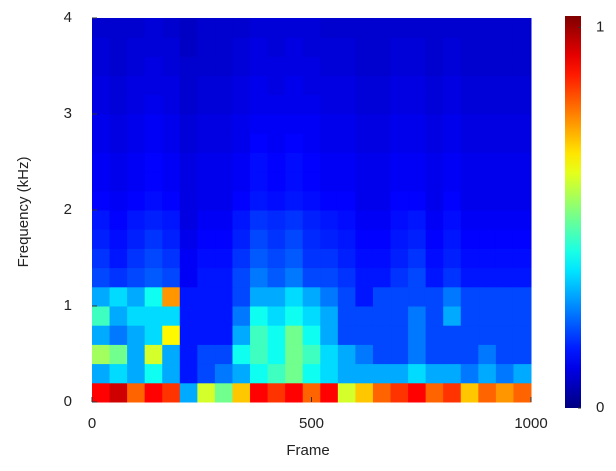 The width and height of the screenshot is (616, 471). What do you see at coordinates (68, 113) in the screenshot?
I see `y-tick-label: 3` at bounding box center [68, 113].